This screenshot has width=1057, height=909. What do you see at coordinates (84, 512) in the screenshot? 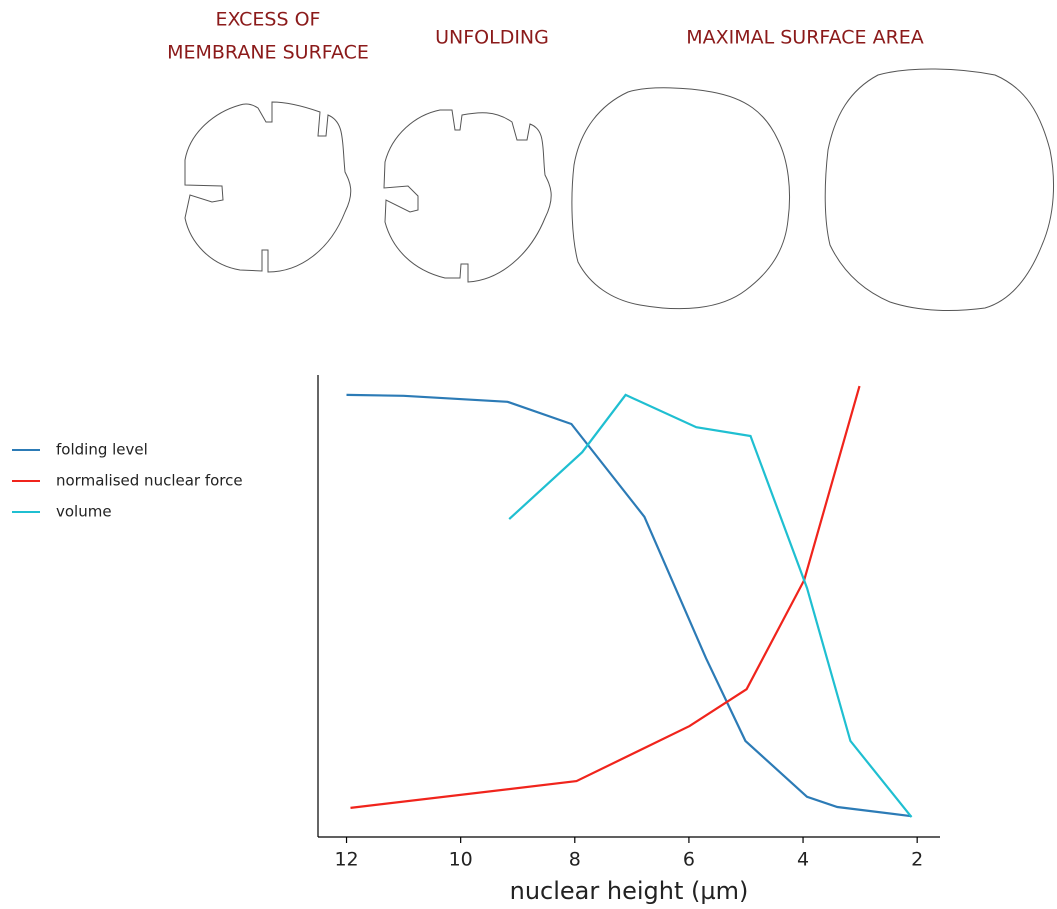
I see `legend-label: volume` at bounding box center [84, 512].